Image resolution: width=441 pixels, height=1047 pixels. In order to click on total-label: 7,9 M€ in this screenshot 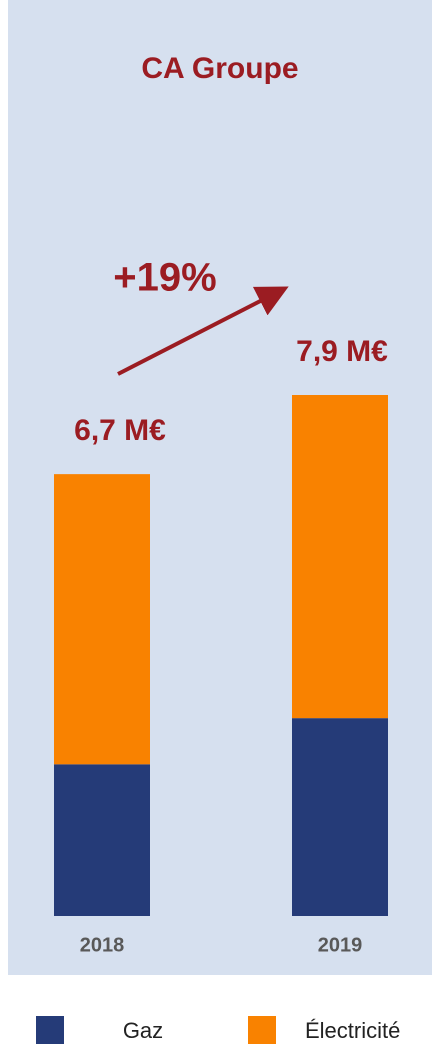, I will do `click(342, 351)`.